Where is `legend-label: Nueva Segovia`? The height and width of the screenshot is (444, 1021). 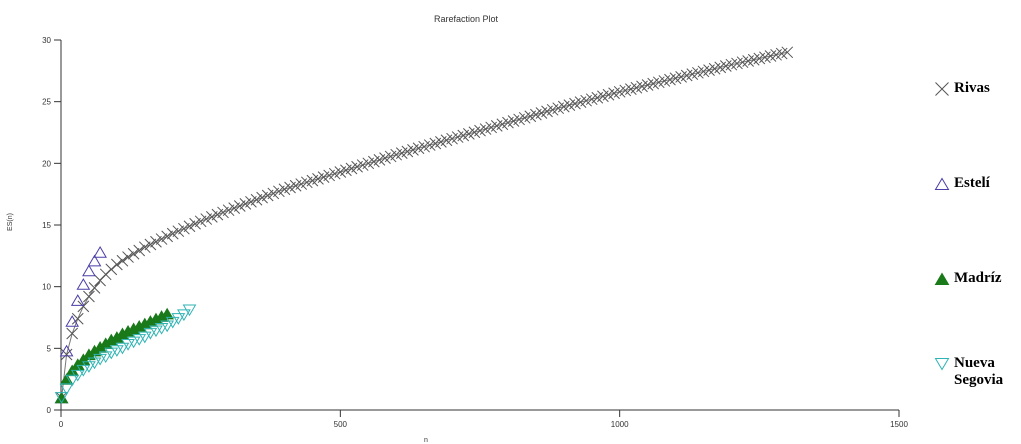
legend-label: Nueva Segovia is located at coordinates (979, 371).